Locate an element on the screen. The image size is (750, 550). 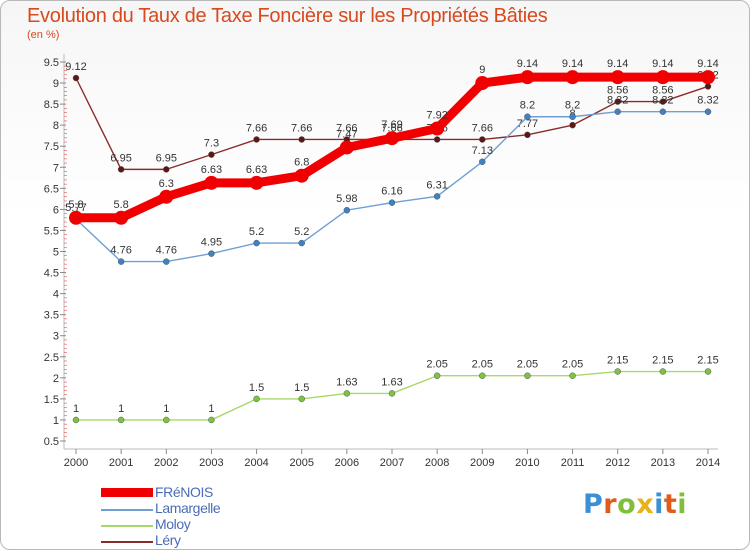
y-tick-label: 8 is located at coordinates (56, 126).